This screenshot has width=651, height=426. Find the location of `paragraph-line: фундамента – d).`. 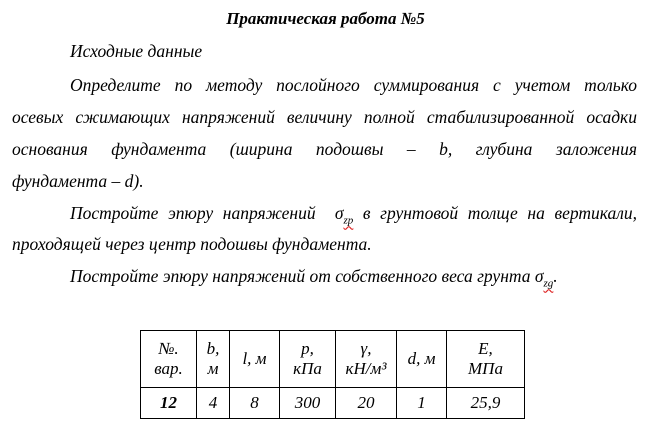

paragraph-line: фундамента – d). is located at coordinates (78, 181).